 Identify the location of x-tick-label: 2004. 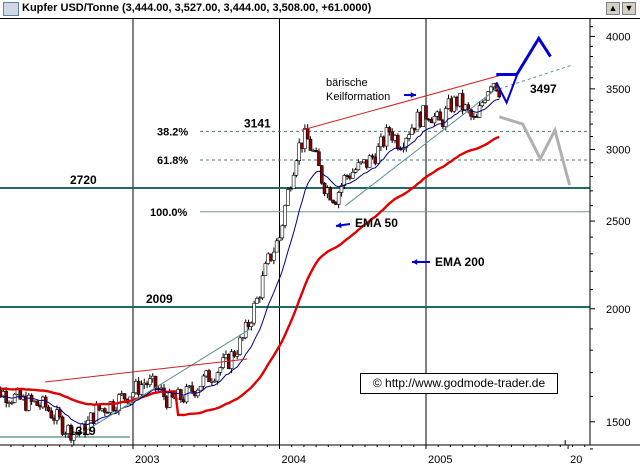
(294, 460).